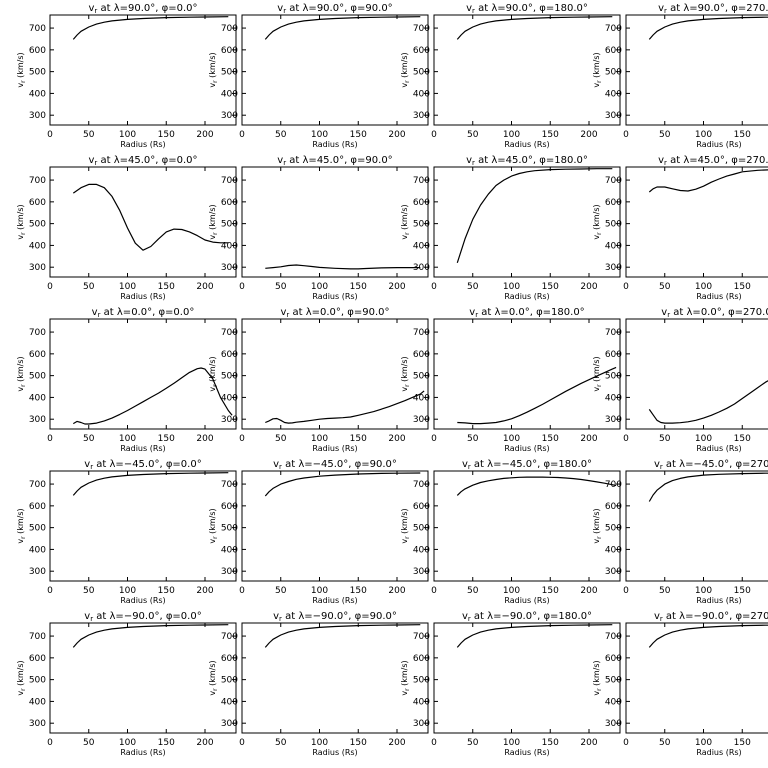 This screenshot has height=768, width=768. I want to click on chart-title: vr at λ=−90.0°, φ=90.0°, so click(335, 617).